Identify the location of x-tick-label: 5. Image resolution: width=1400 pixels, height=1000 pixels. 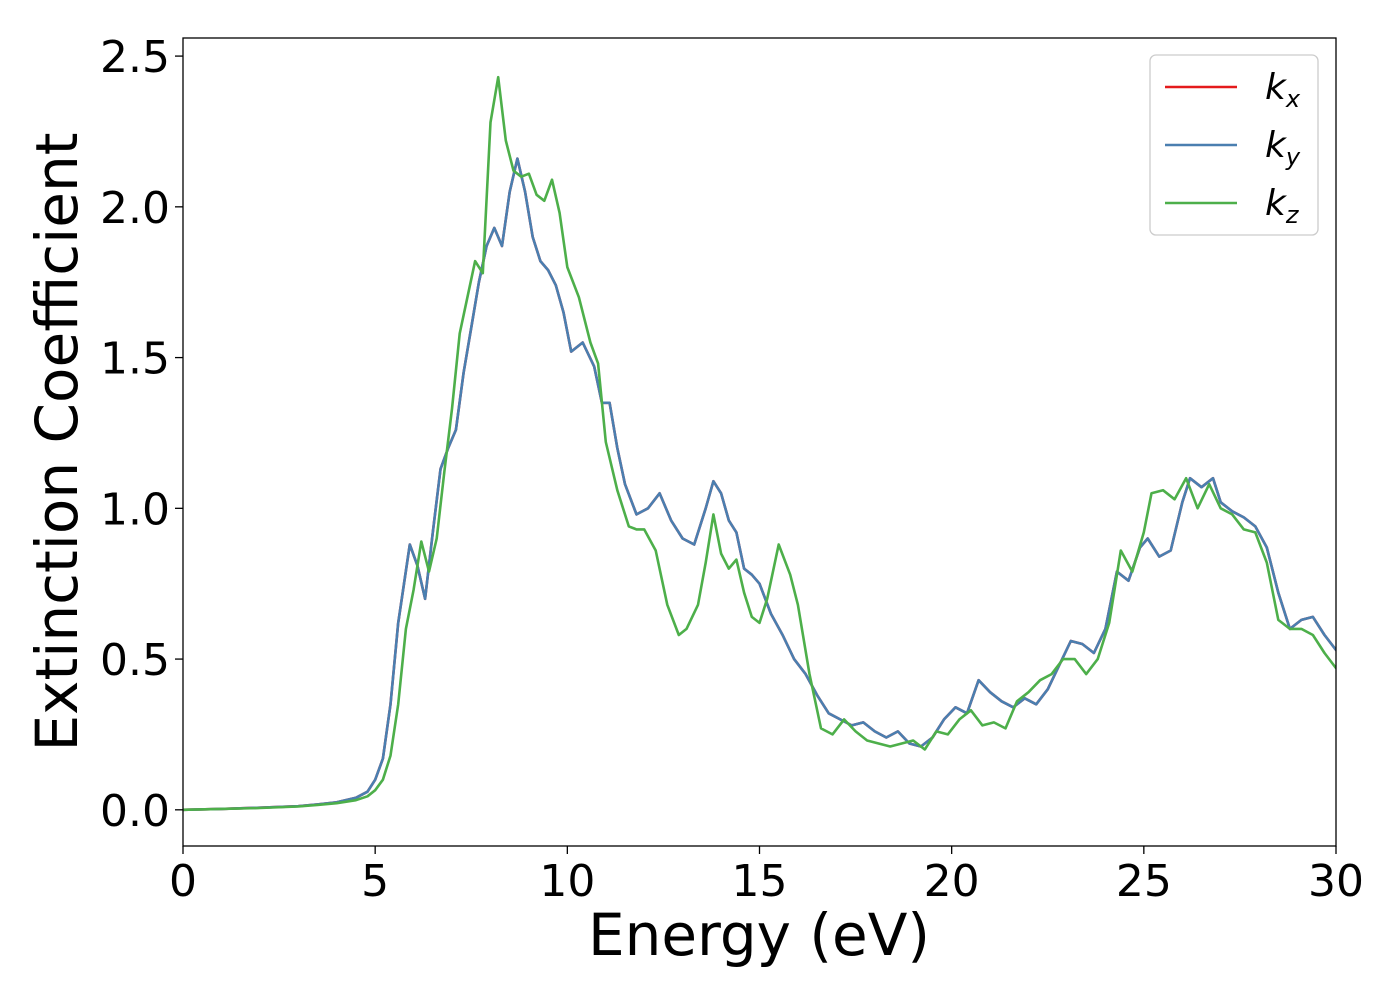
(375, 881).